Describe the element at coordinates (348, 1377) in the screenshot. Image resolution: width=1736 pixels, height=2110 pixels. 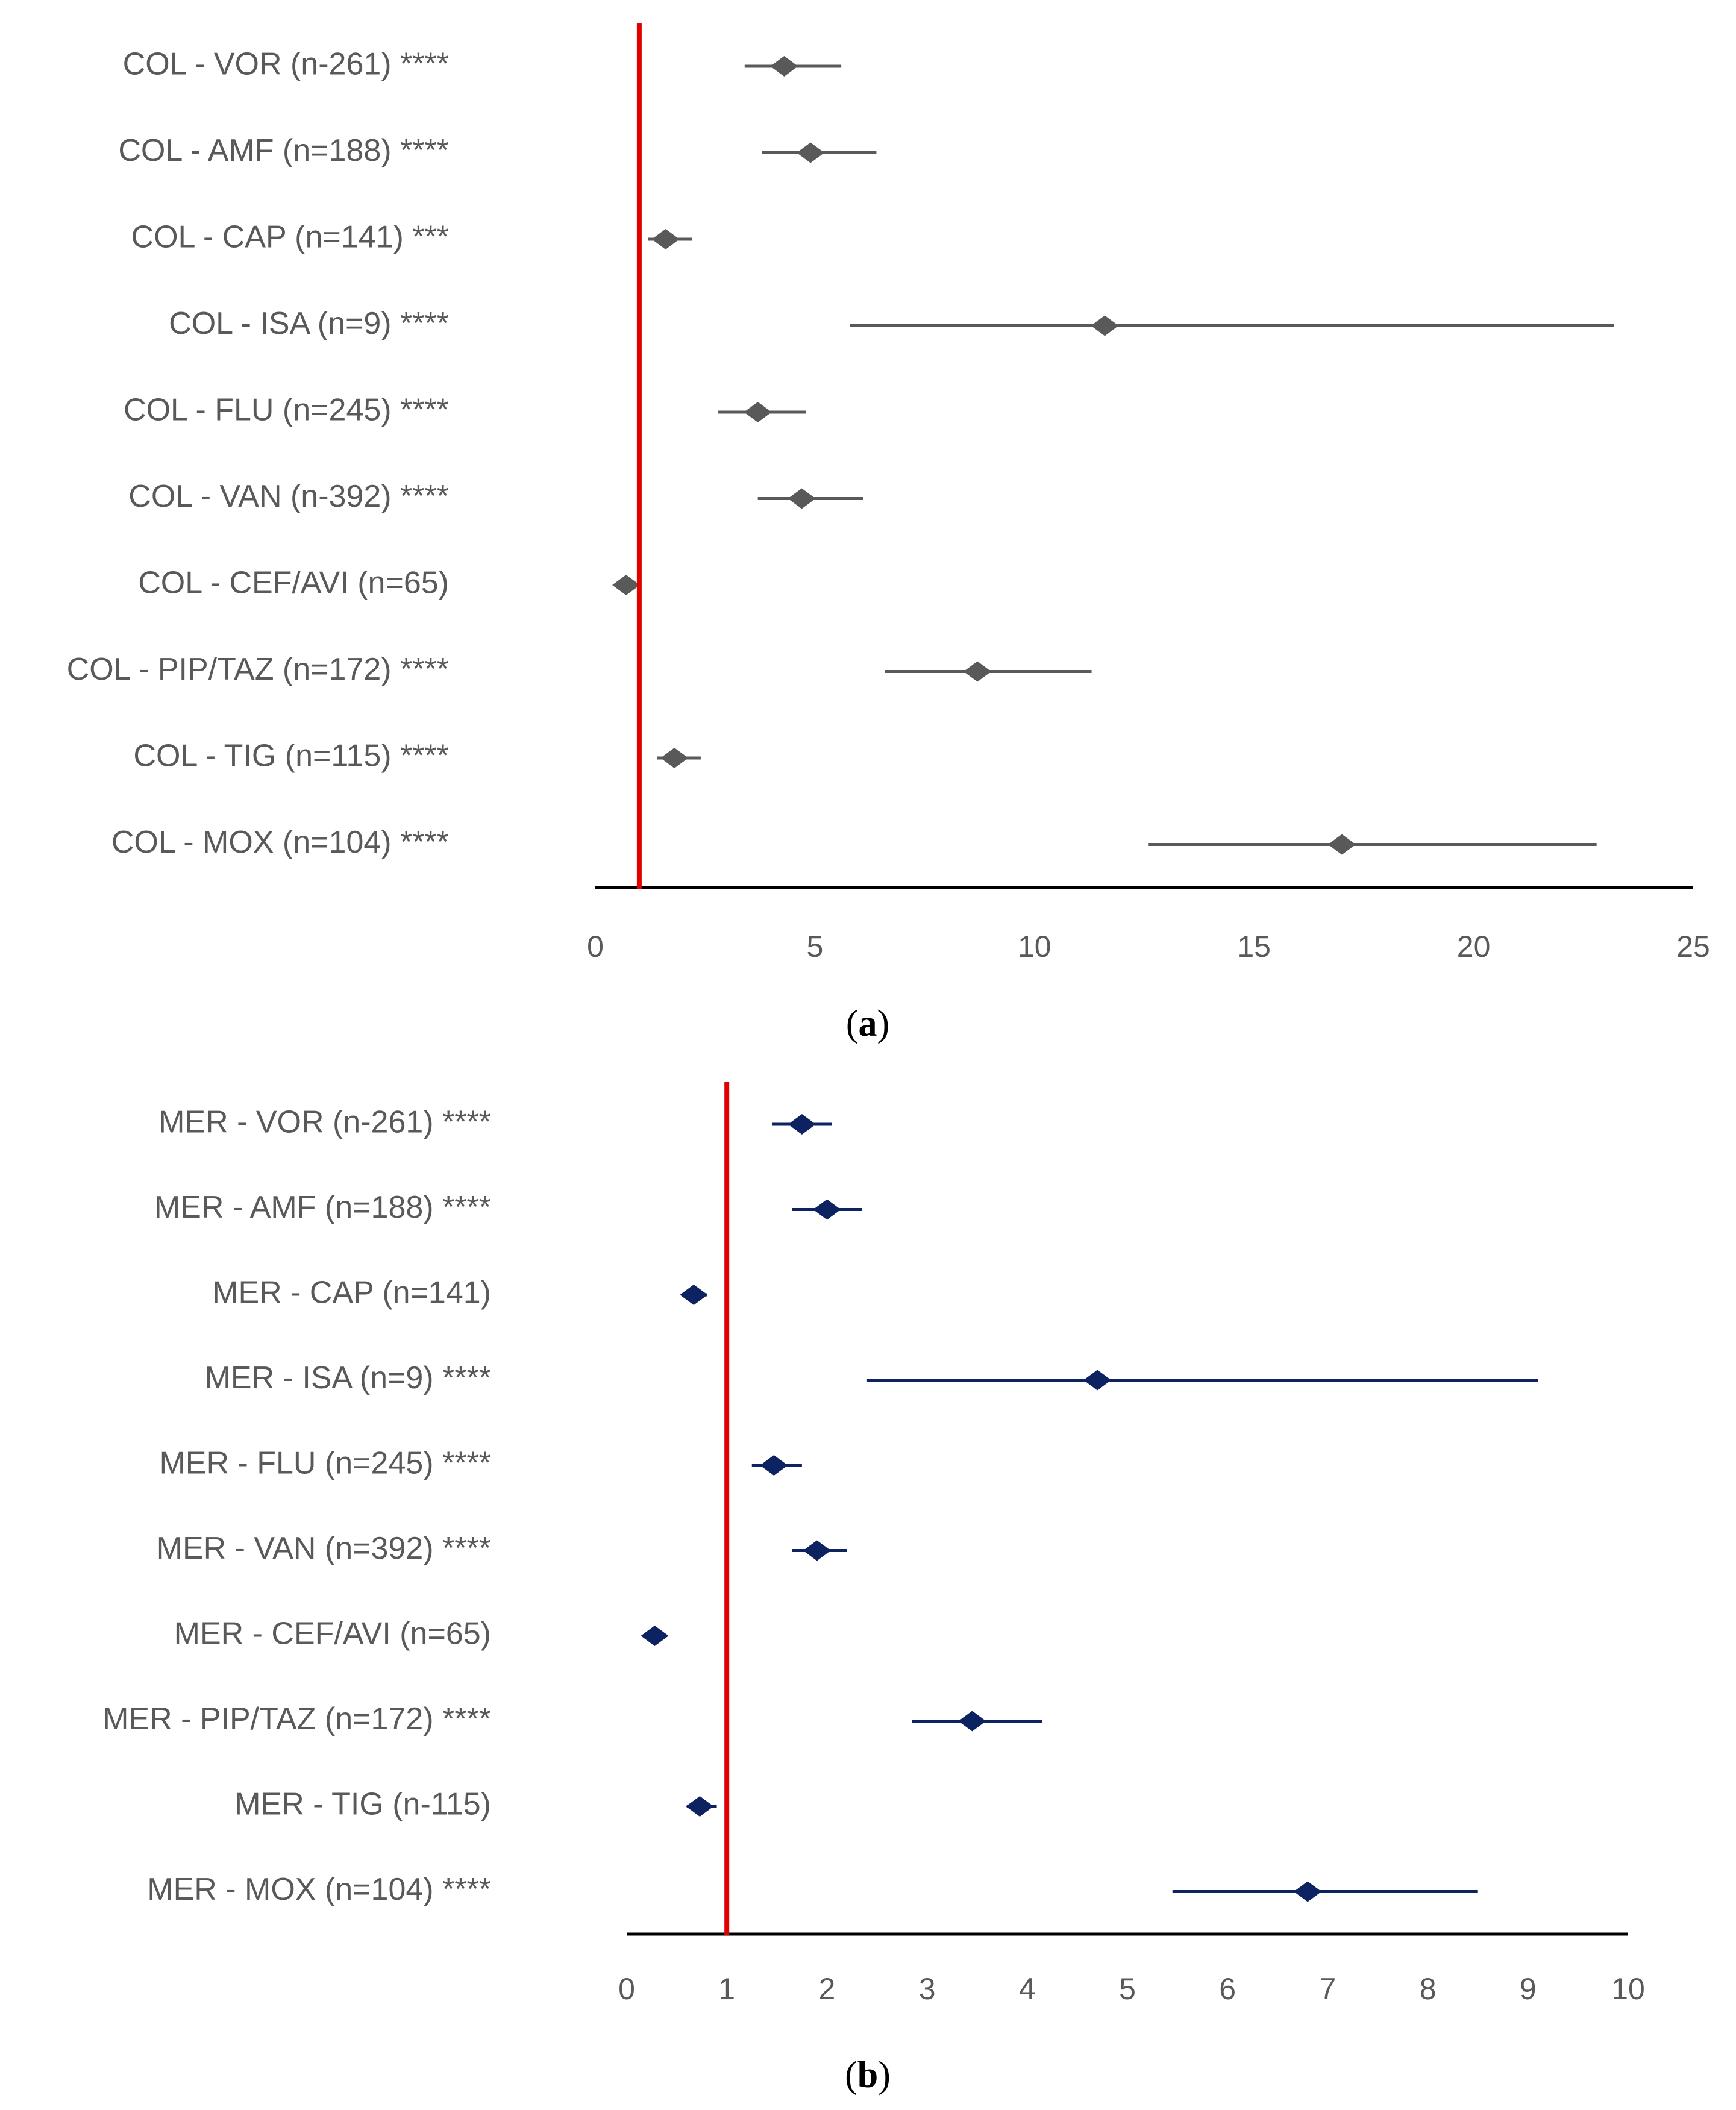
I see `row-label: MER - ISA (n=9) ****` at that location.